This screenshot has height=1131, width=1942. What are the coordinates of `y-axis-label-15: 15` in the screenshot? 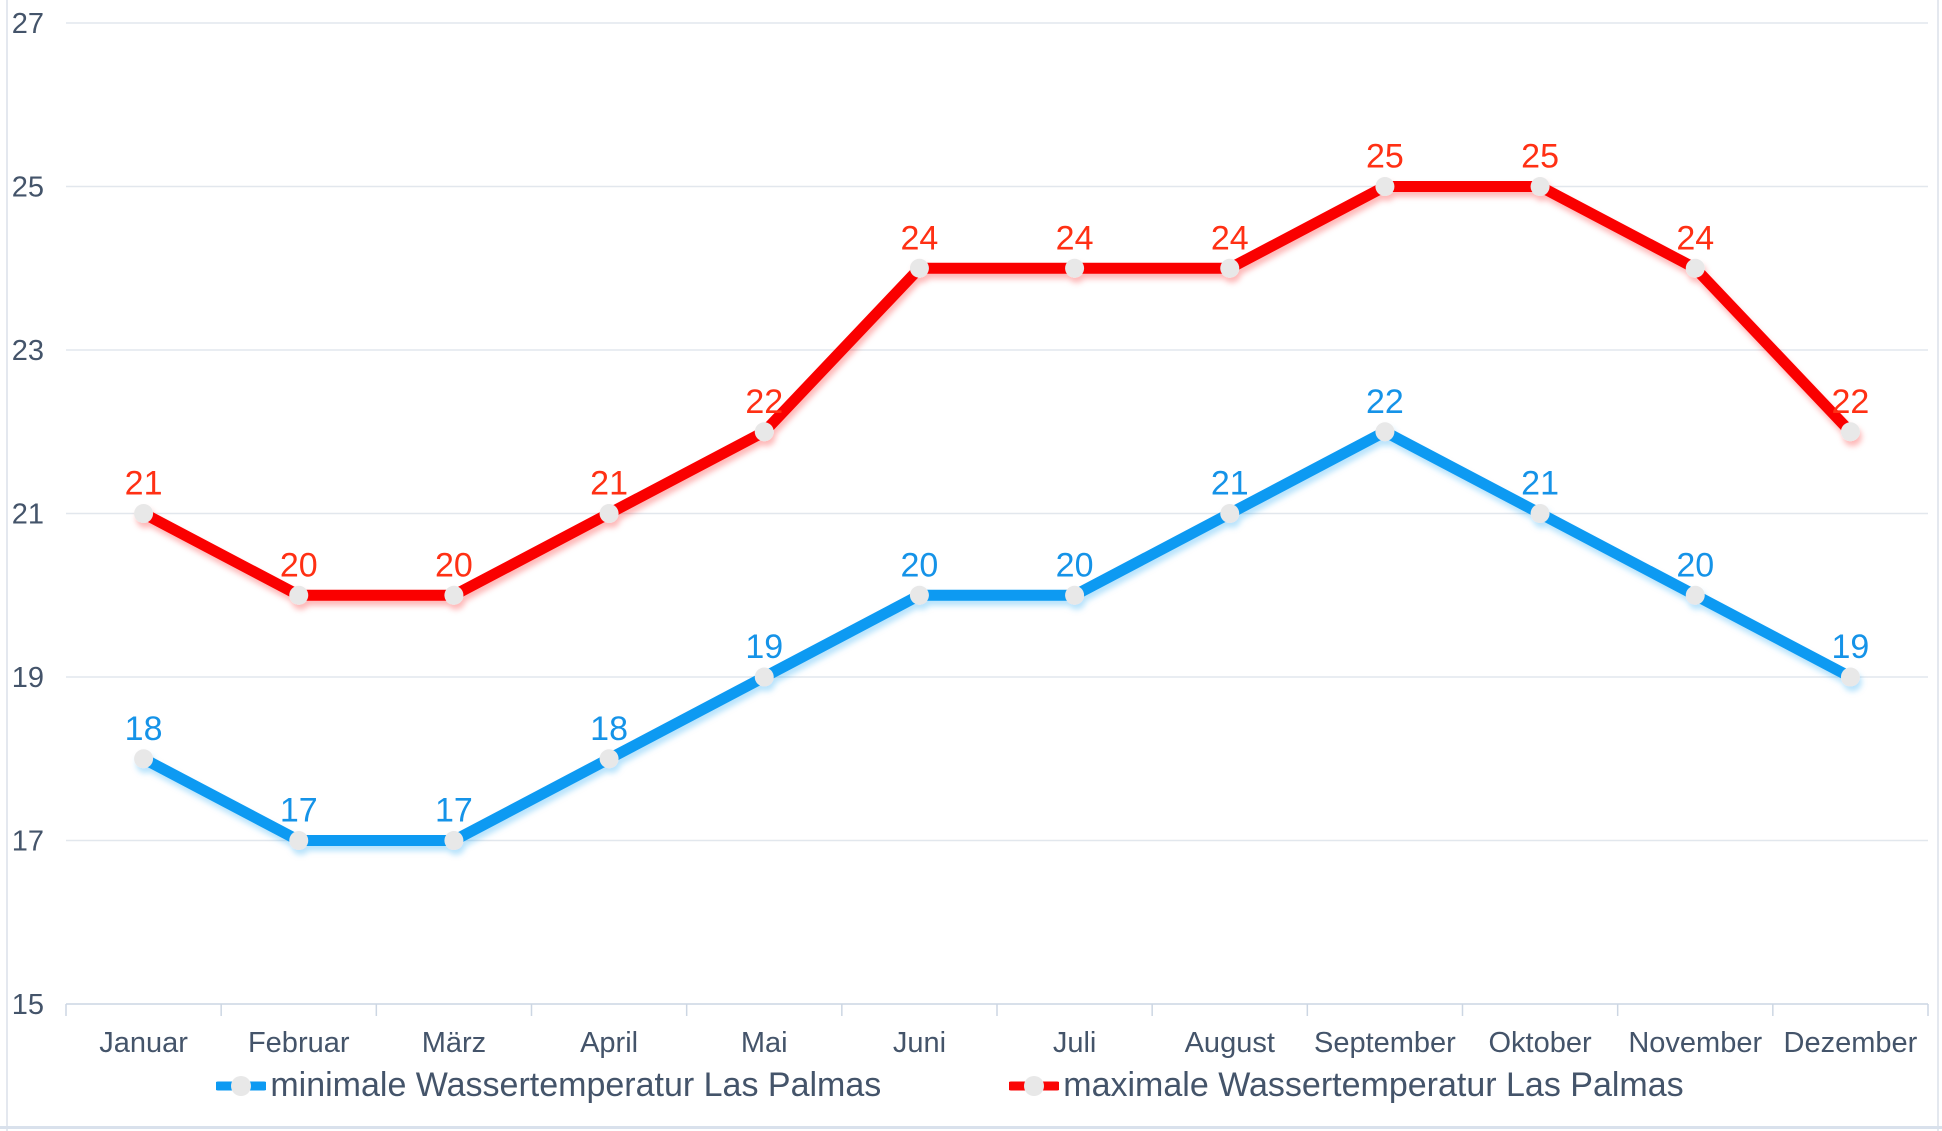 It's located at (28, 1005).